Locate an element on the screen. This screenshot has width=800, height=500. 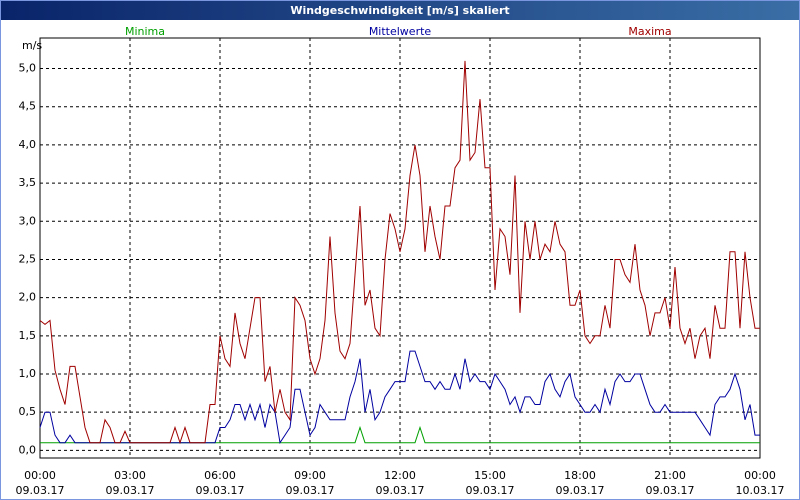
title-bar is located at coordinates (400, 10).